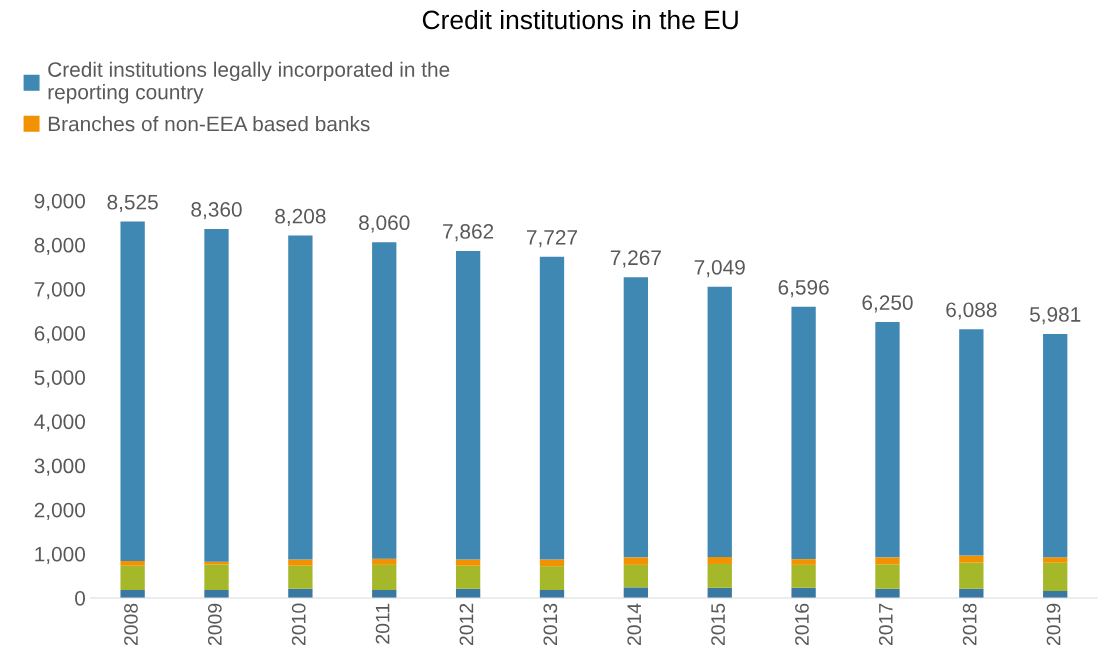 Image resolution: width=1106 pixels, height=660 pixels. Describe the element at coordinates (60, 379) in the screenshot. I see `y-tick-label: 5,000` at that location.